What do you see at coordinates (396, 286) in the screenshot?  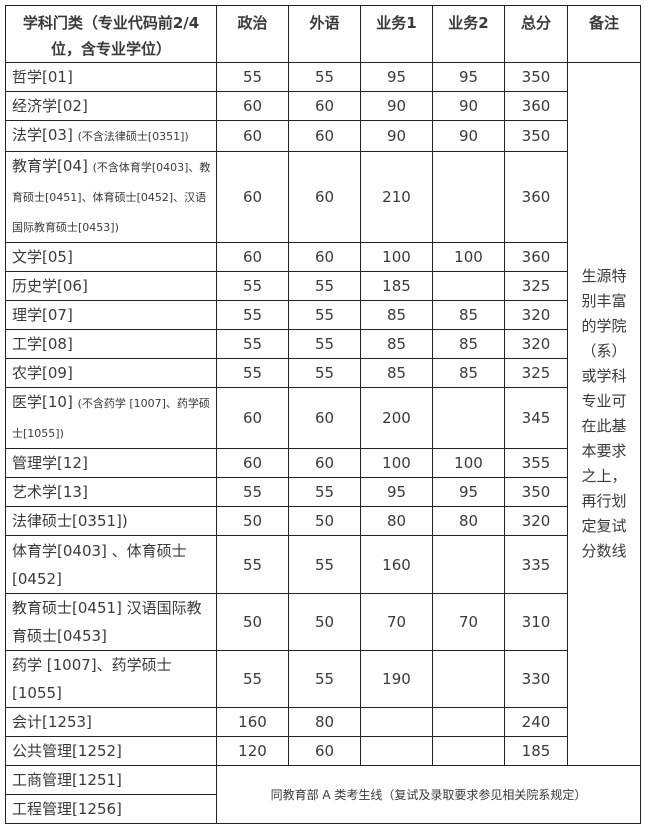 I see `score-cell: 185` at bounding box center [396, 286].